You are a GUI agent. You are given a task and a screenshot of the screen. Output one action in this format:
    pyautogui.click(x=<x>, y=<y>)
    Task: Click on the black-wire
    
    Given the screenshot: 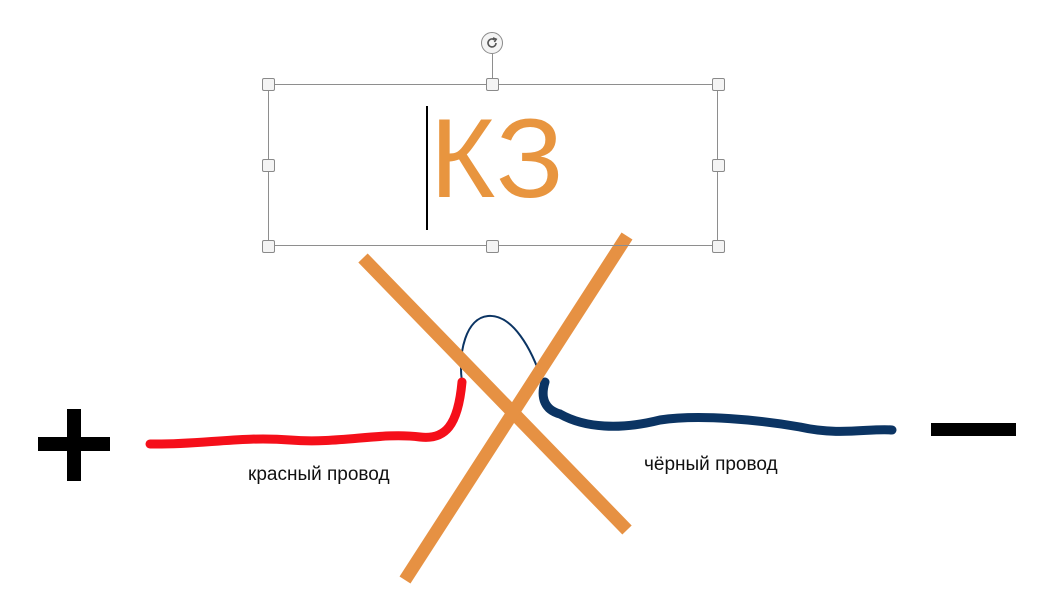 What is the action you would take?
    pyautogui.click(x=717, y=406)
    